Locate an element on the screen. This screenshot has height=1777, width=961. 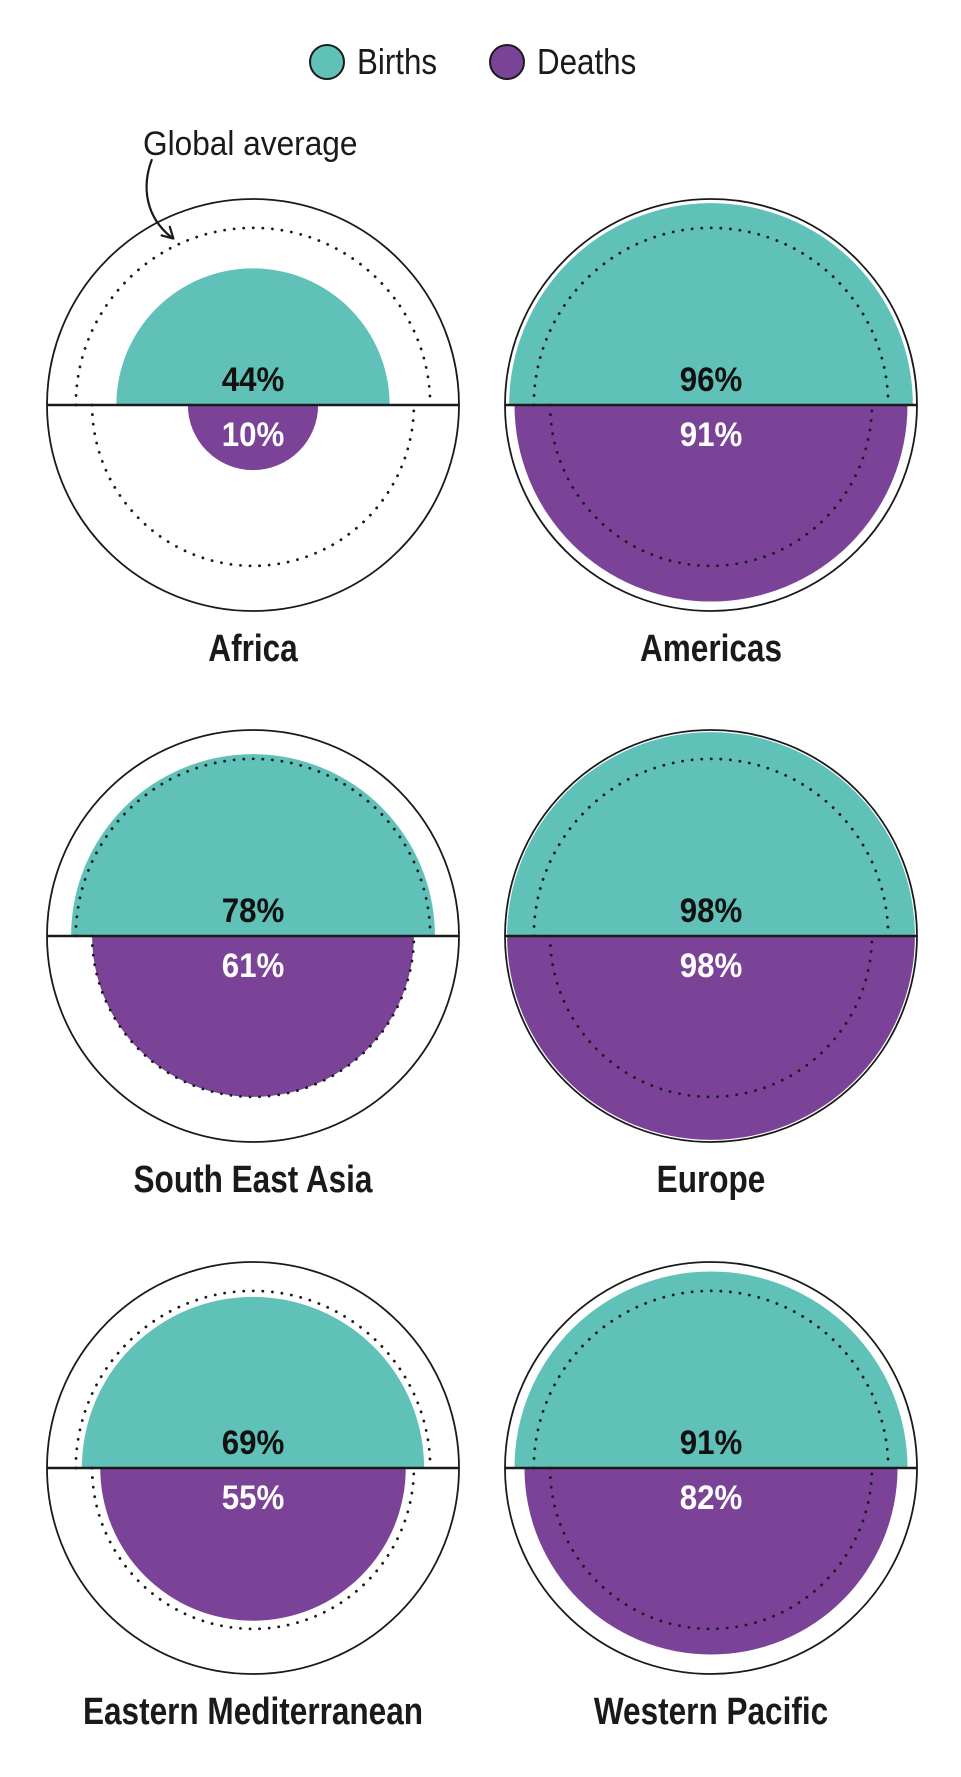
global-average-deaths-arc-south-east-asia is located at coordinates (252, 1016).